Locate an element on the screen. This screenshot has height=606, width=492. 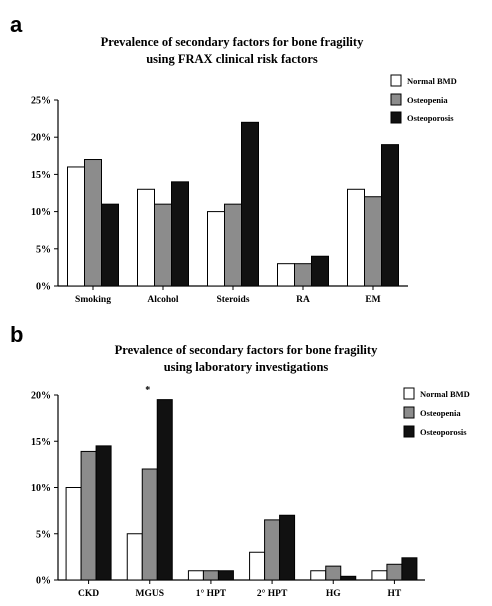
chart-0-y-tick-label-0: 0% is located at coordinates (43, 287).